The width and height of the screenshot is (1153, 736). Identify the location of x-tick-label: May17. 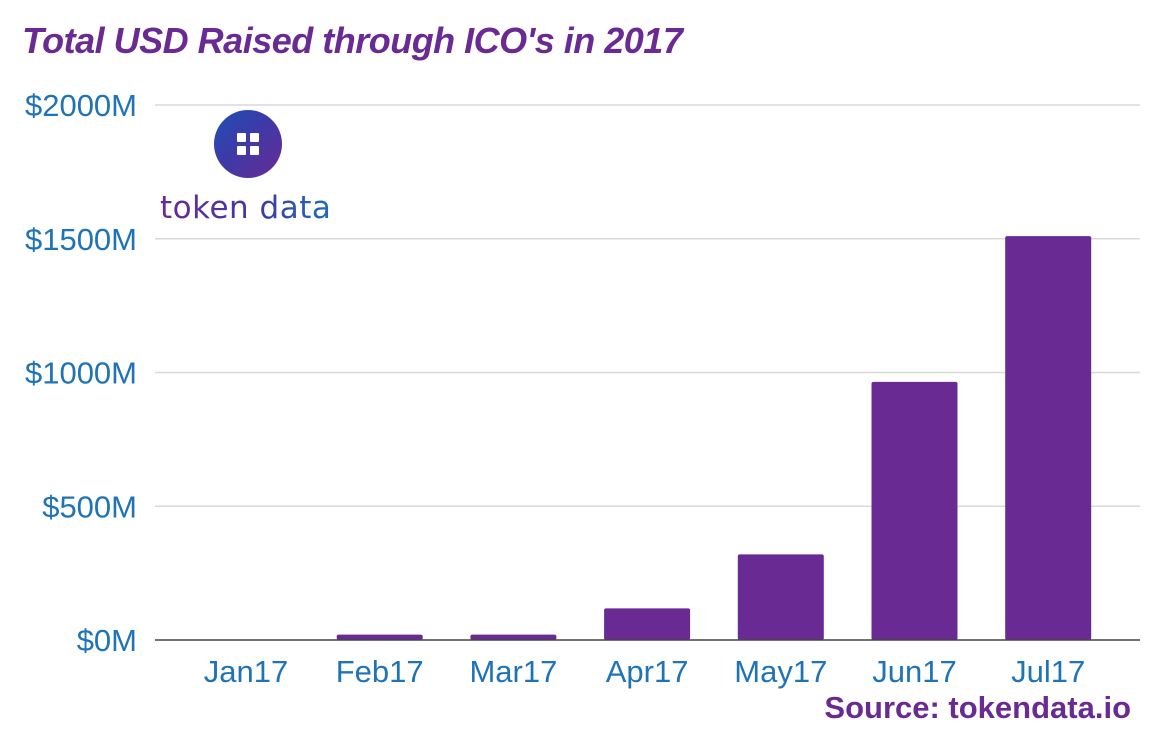
(780, 671).